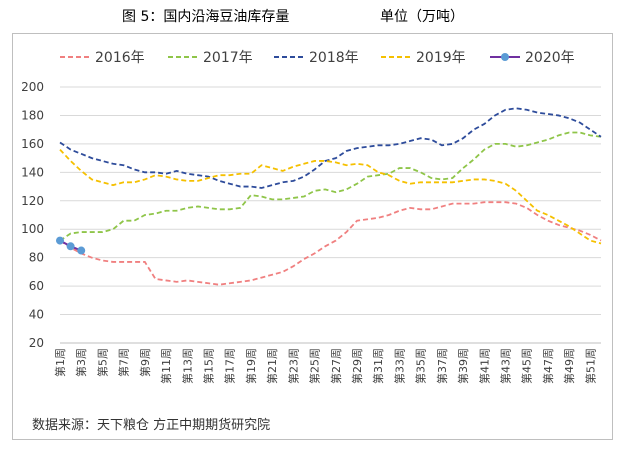 Image resolution: width=624 pixels, height=449 pixels. I want to click on legend-item-2016年: 2016年, so click(102, 58).